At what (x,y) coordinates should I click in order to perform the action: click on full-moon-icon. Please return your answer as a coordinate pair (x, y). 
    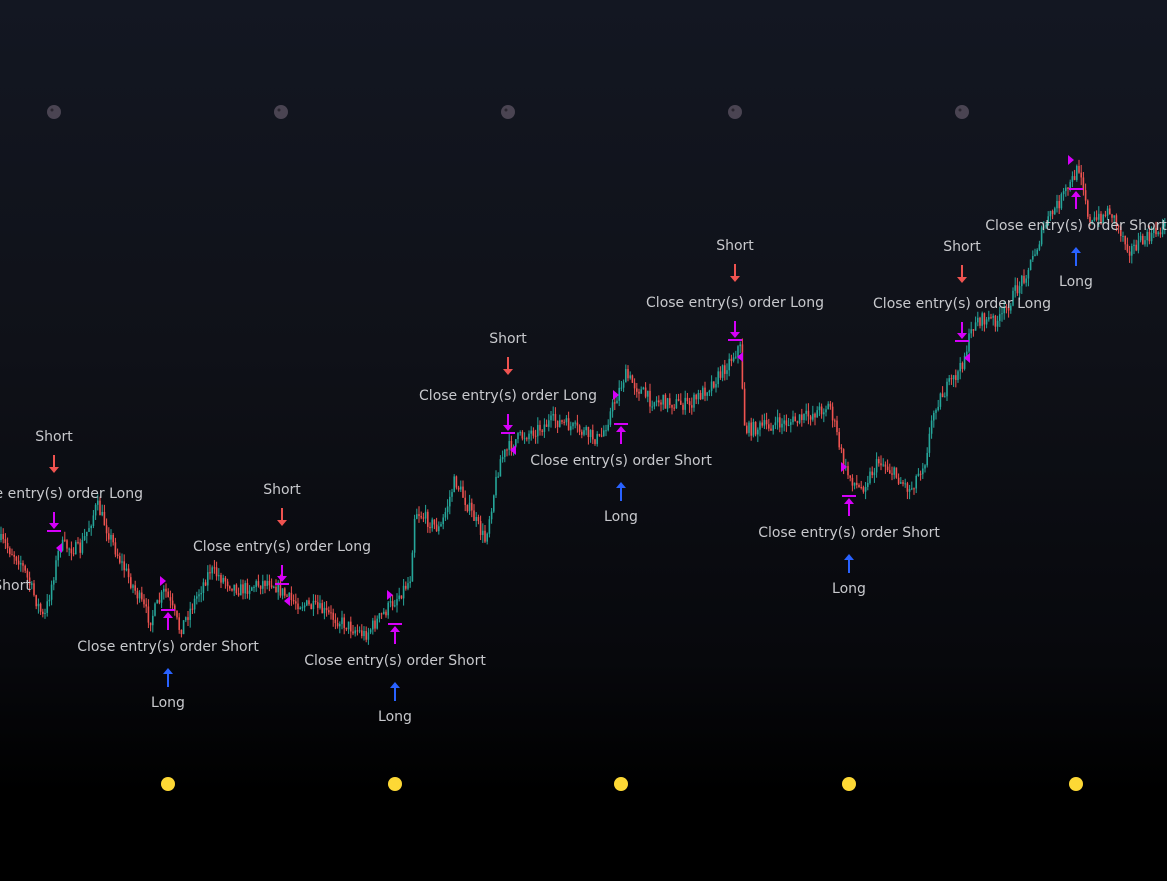
    Looking at the image, I should click on (1076, 784).